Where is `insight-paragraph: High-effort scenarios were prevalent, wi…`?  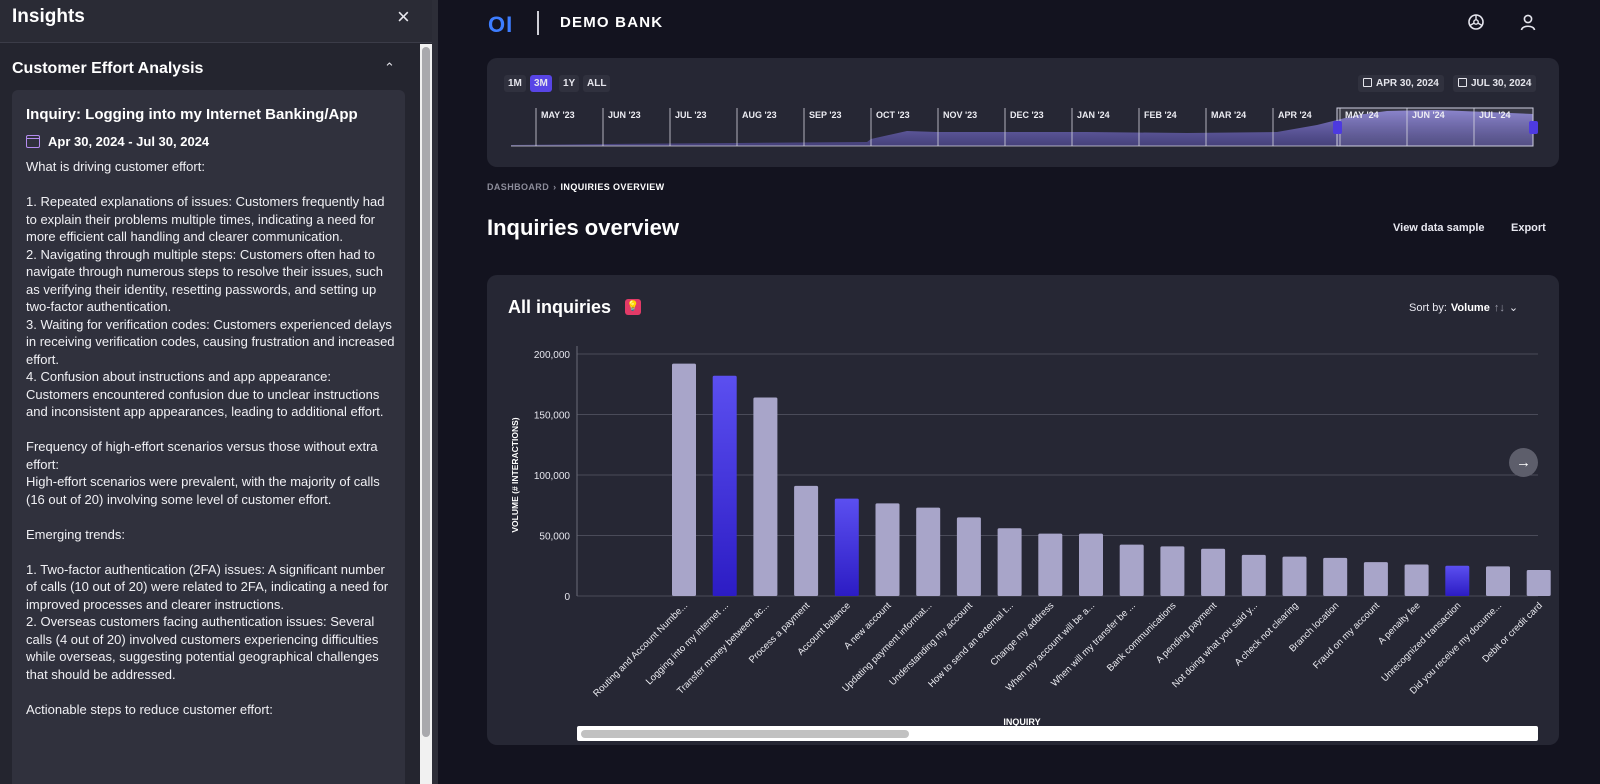 insight-paragraph: High-effort scenarios were prevalent, wi… is located at coordinates (203, 490).